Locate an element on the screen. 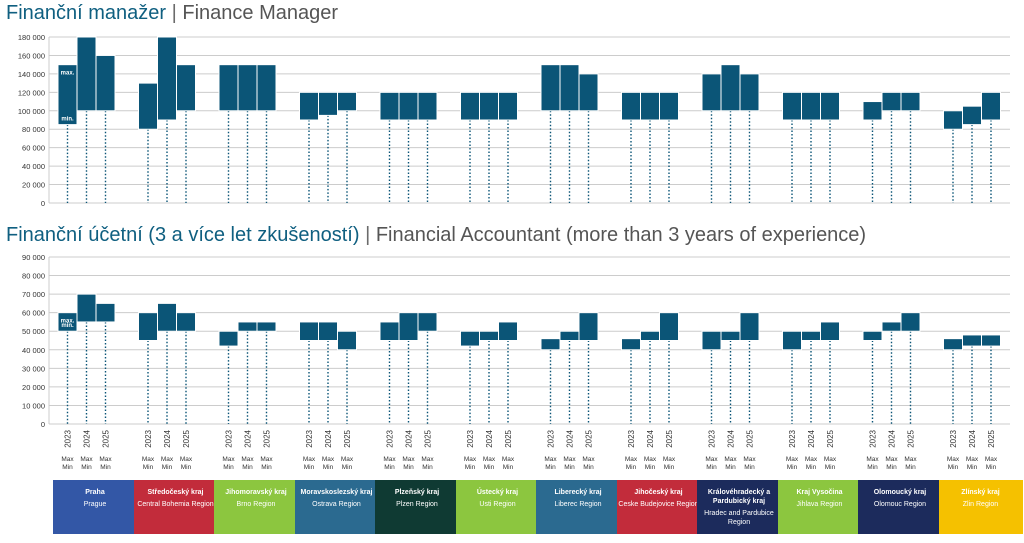  region-name-cz: Ústecký kraj is located at coordinates (497, 492).